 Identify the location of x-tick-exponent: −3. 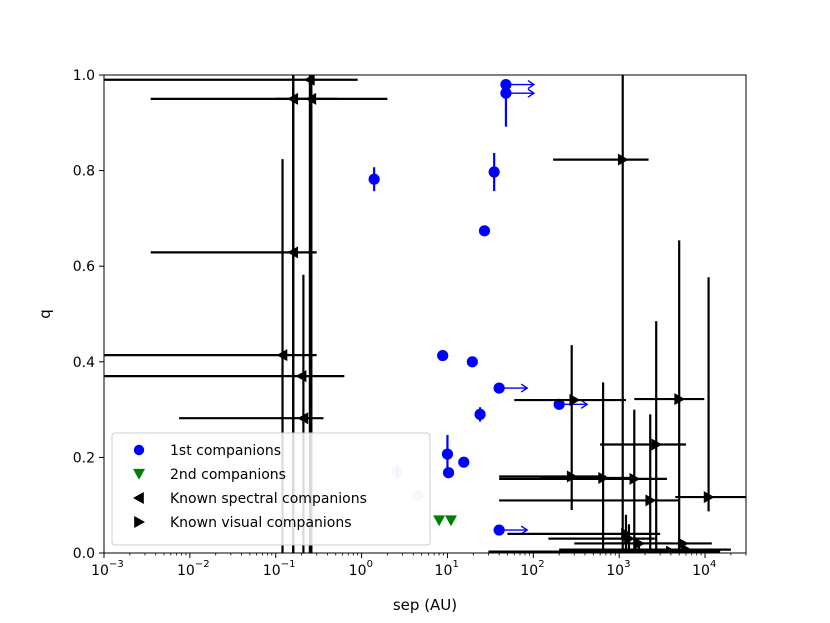
(116, 564).